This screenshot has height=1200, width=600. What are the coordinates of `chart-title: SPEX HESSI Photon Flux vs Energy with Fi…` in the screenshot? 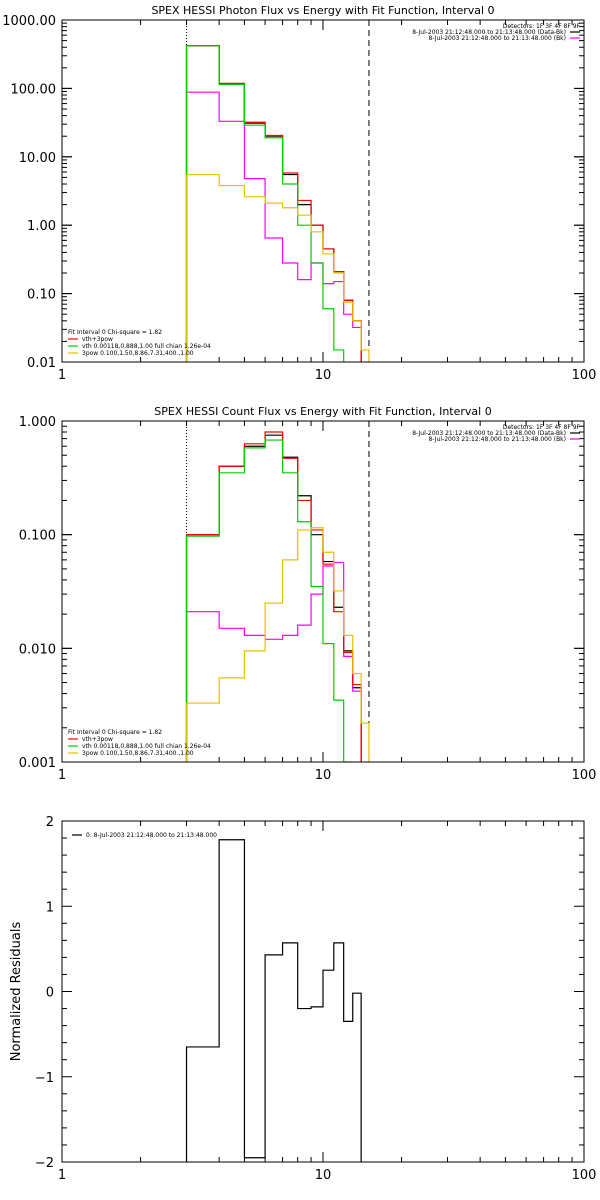 It's located at (322, 10).